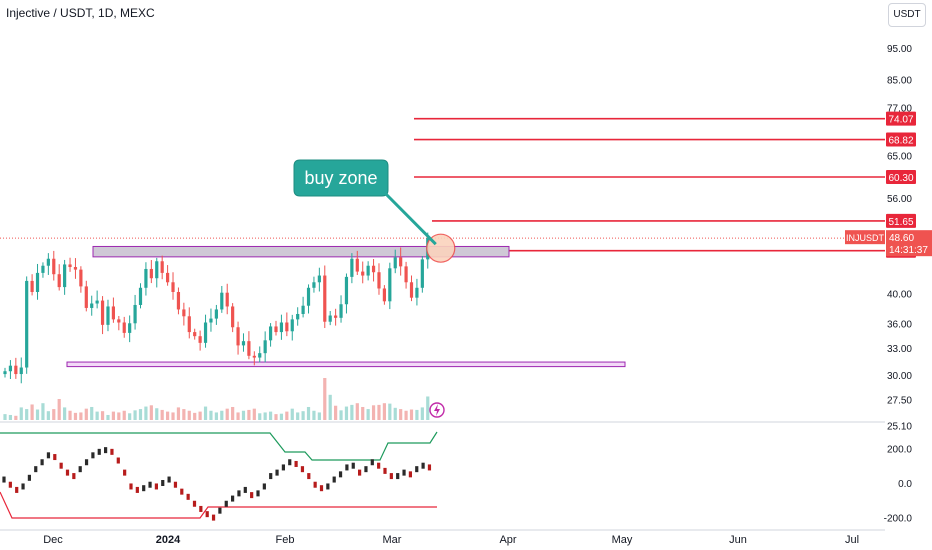 The width and height of the screenshot is (932, 550). What do you see at coordinates (53, 540) in the screenshot?
I see `time-tick-label: Dec` at bounding box center [53, 540].